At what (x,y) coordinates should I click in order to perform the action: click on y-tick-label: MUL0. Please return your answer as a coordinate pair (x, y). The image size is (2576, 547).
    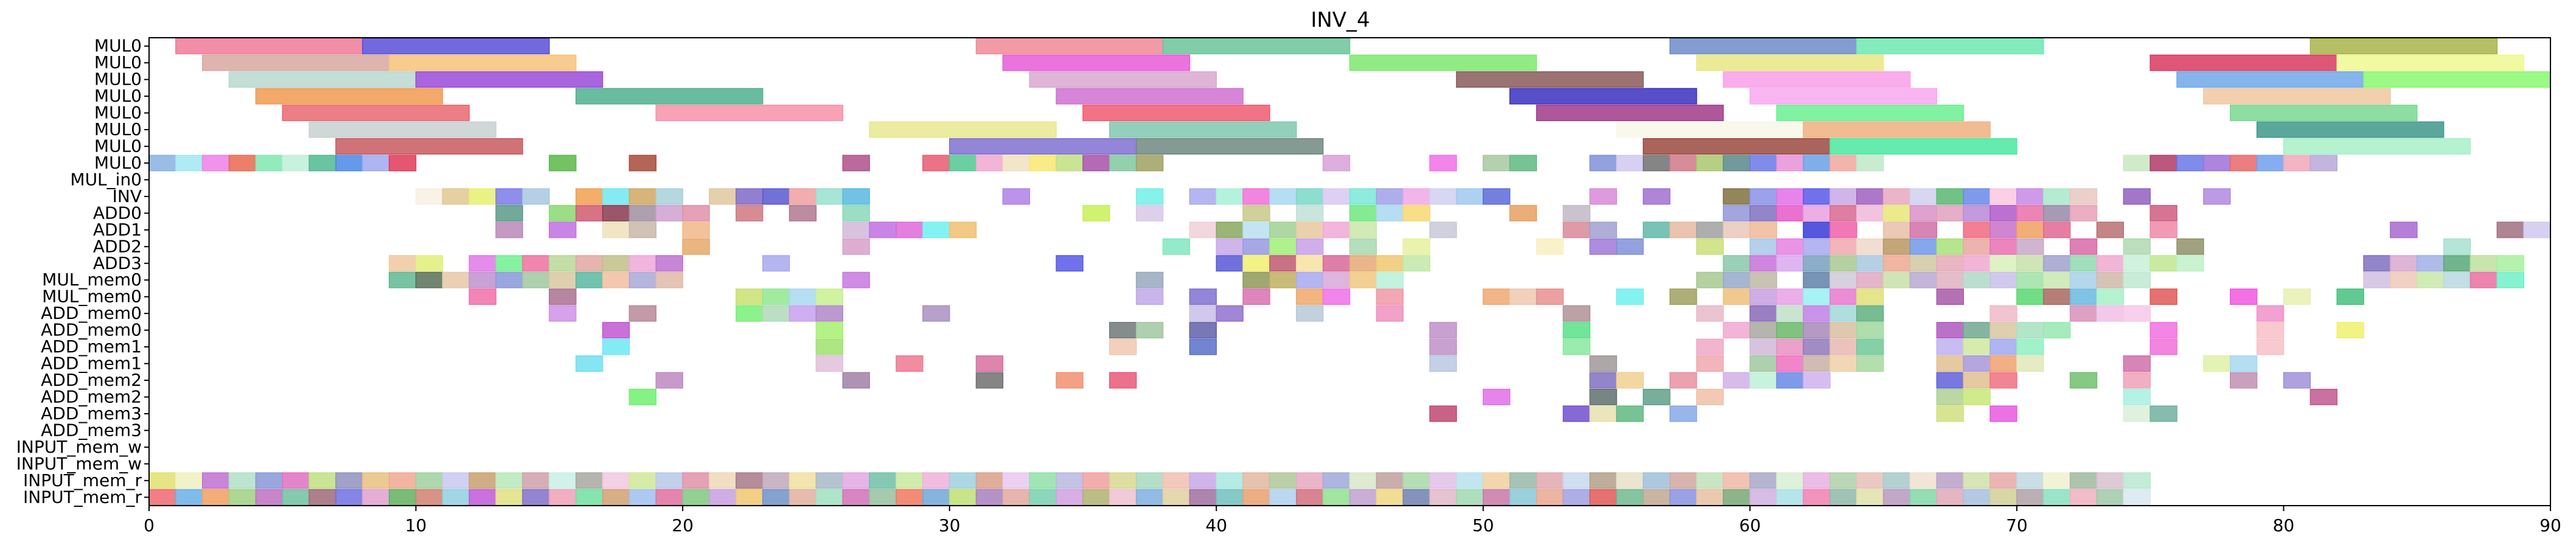
    Looking at the image, I should click on (118, 79).